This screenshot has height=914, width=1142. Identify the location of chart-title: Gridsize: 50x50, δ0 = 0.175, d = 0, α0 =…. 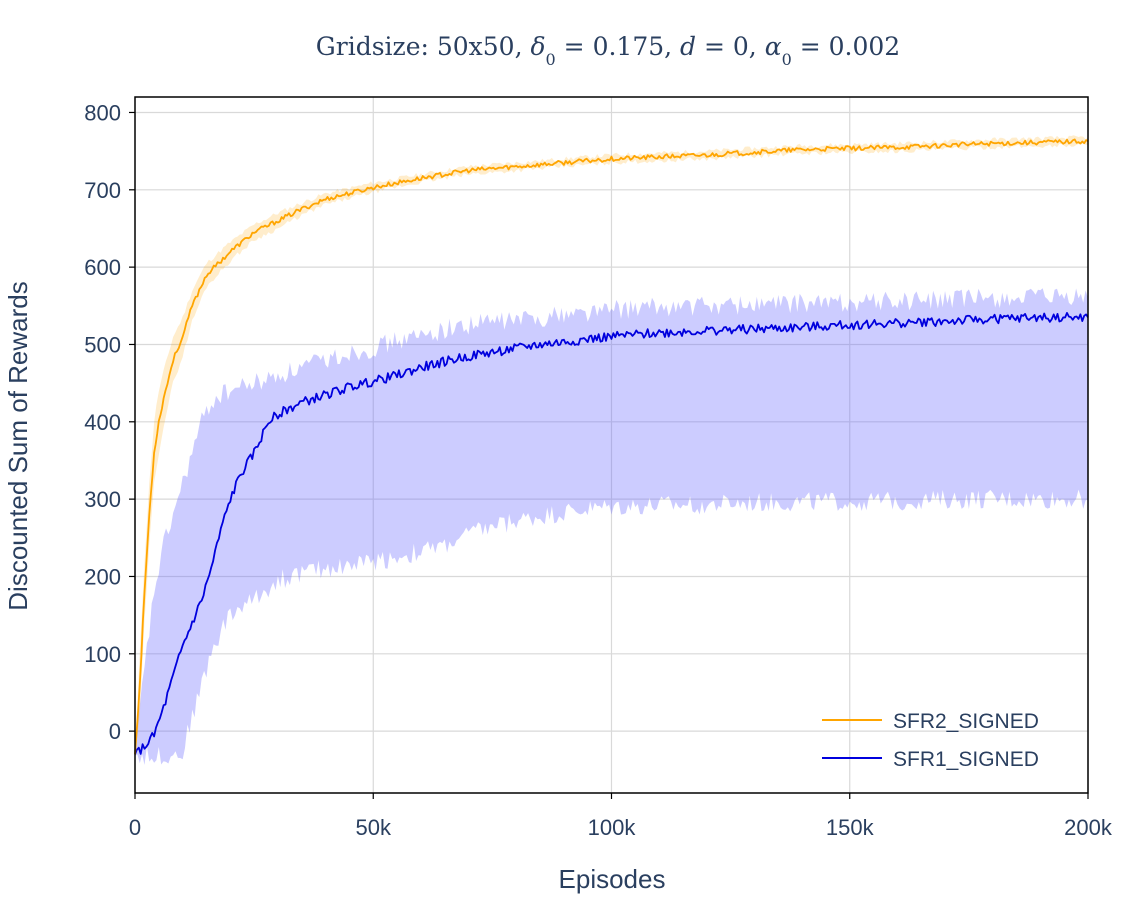
(608, 50).